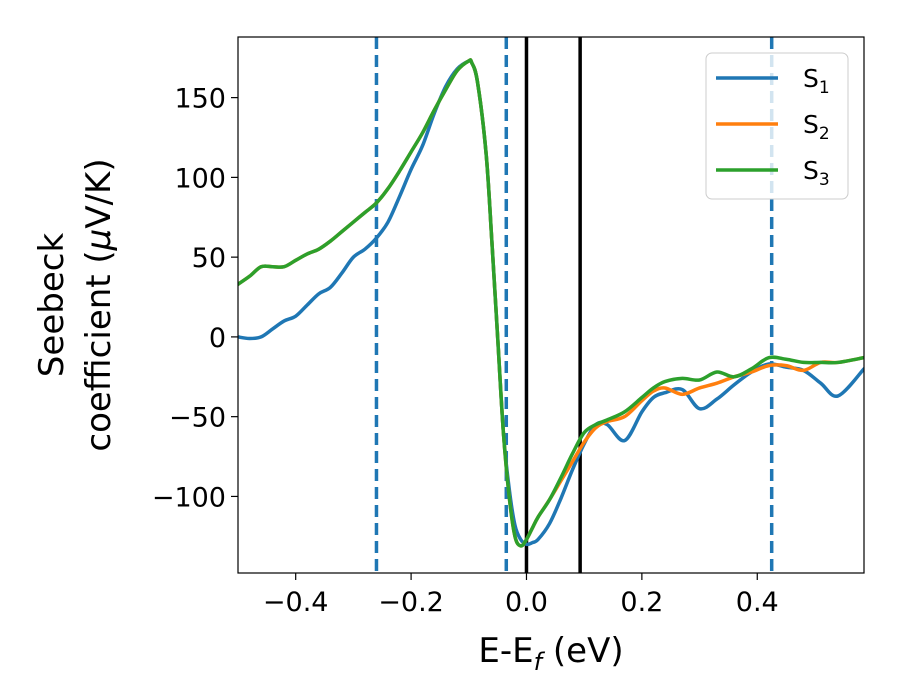  Describe the element at coordinates (200, 99) in the screenshot. I see `y-tick-label: 150` at that location.